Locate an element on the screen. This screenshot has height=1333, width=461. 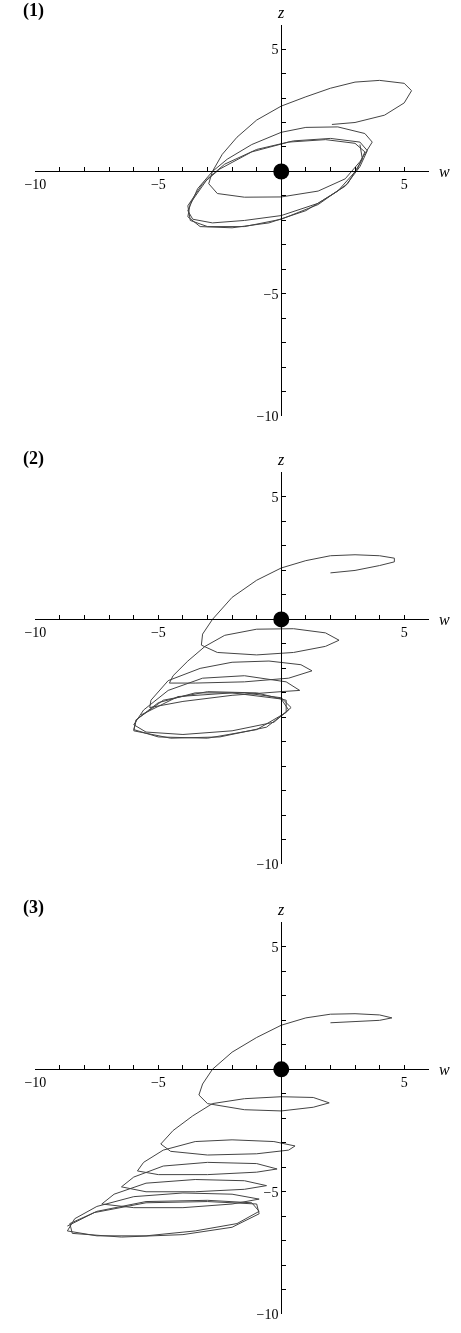
chart-title: (1) is located at coordinates (33, 10).